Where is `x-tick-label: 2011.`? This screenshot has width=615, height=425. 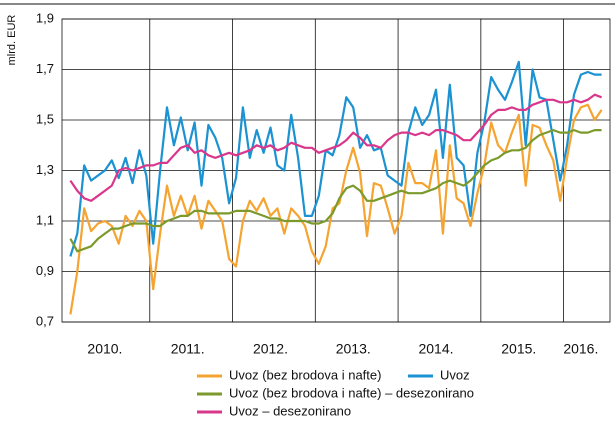 x-tick-label: 2011. is located at coordinates (188, 349).